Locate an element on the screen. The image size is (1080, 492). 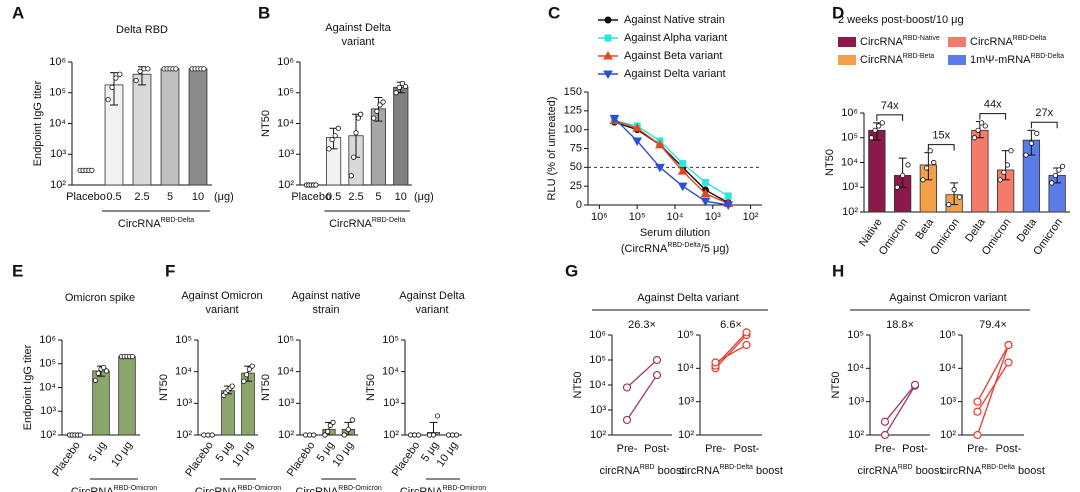
group-label-sup: RBD-Delta is located at coordinates (178, 220).